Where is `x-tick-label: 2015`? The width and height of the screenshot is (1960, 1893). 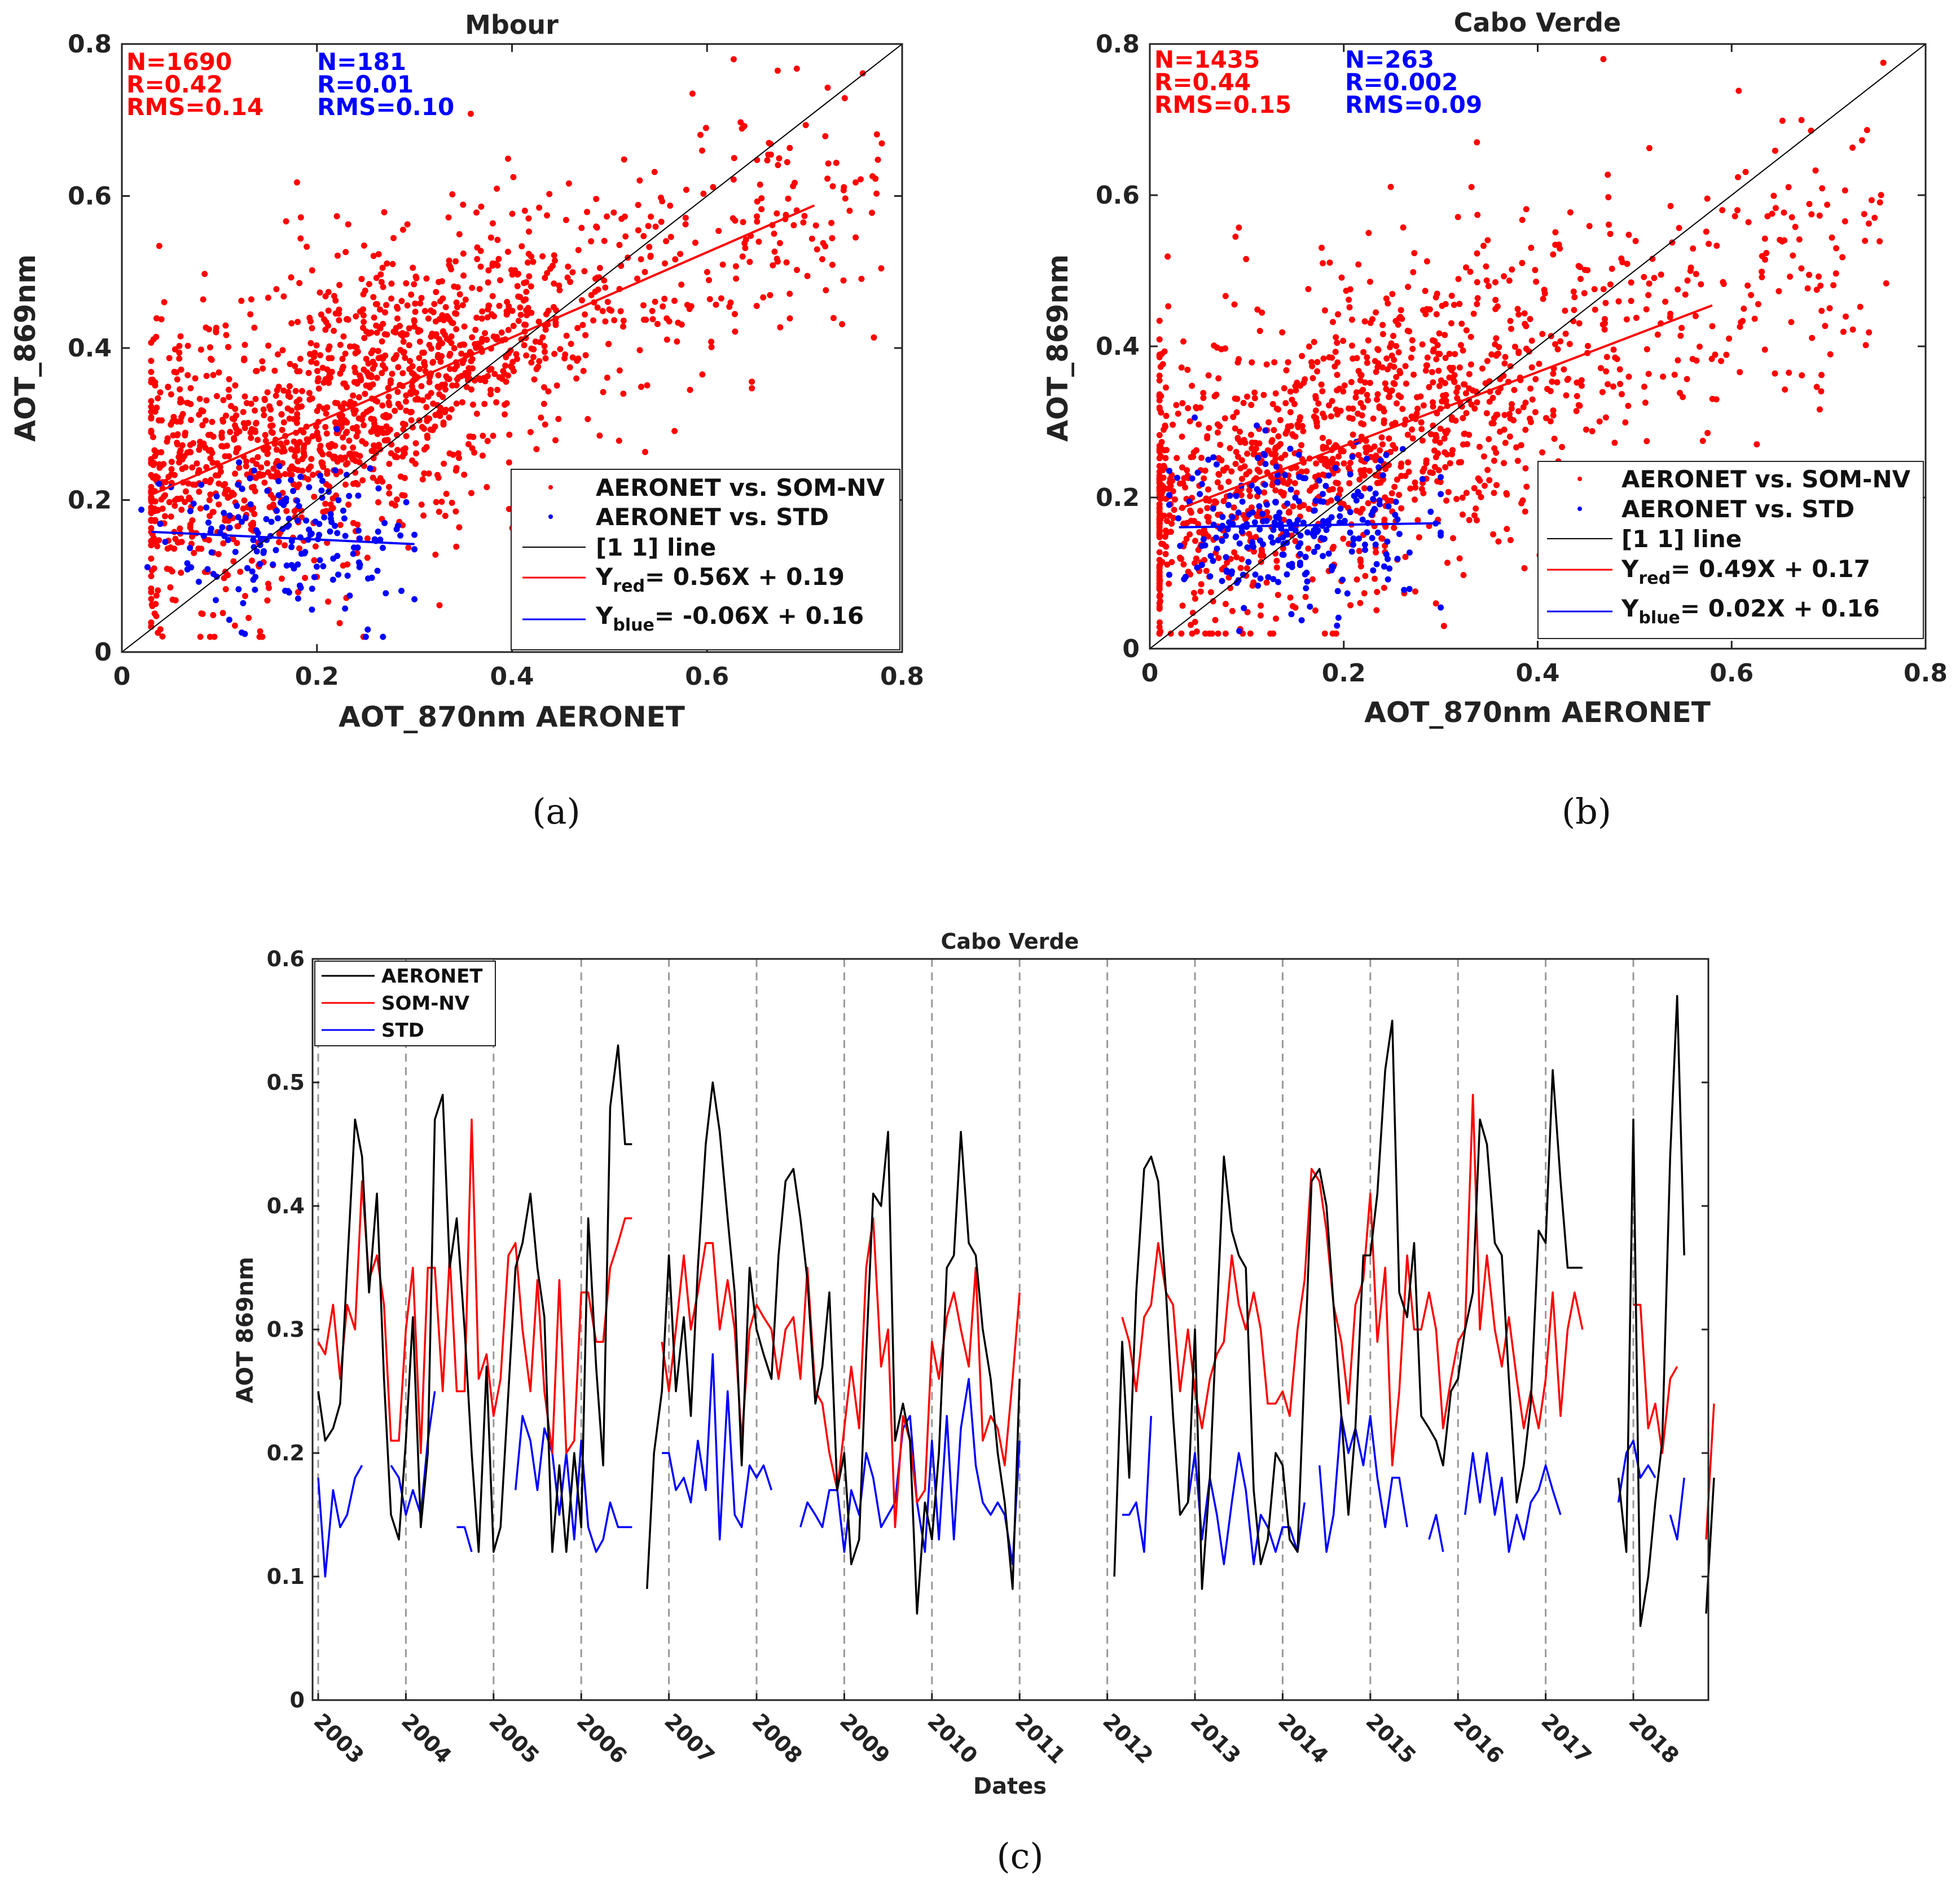
x-tick-label: 2015 is located at coordinates (1391, 1739).